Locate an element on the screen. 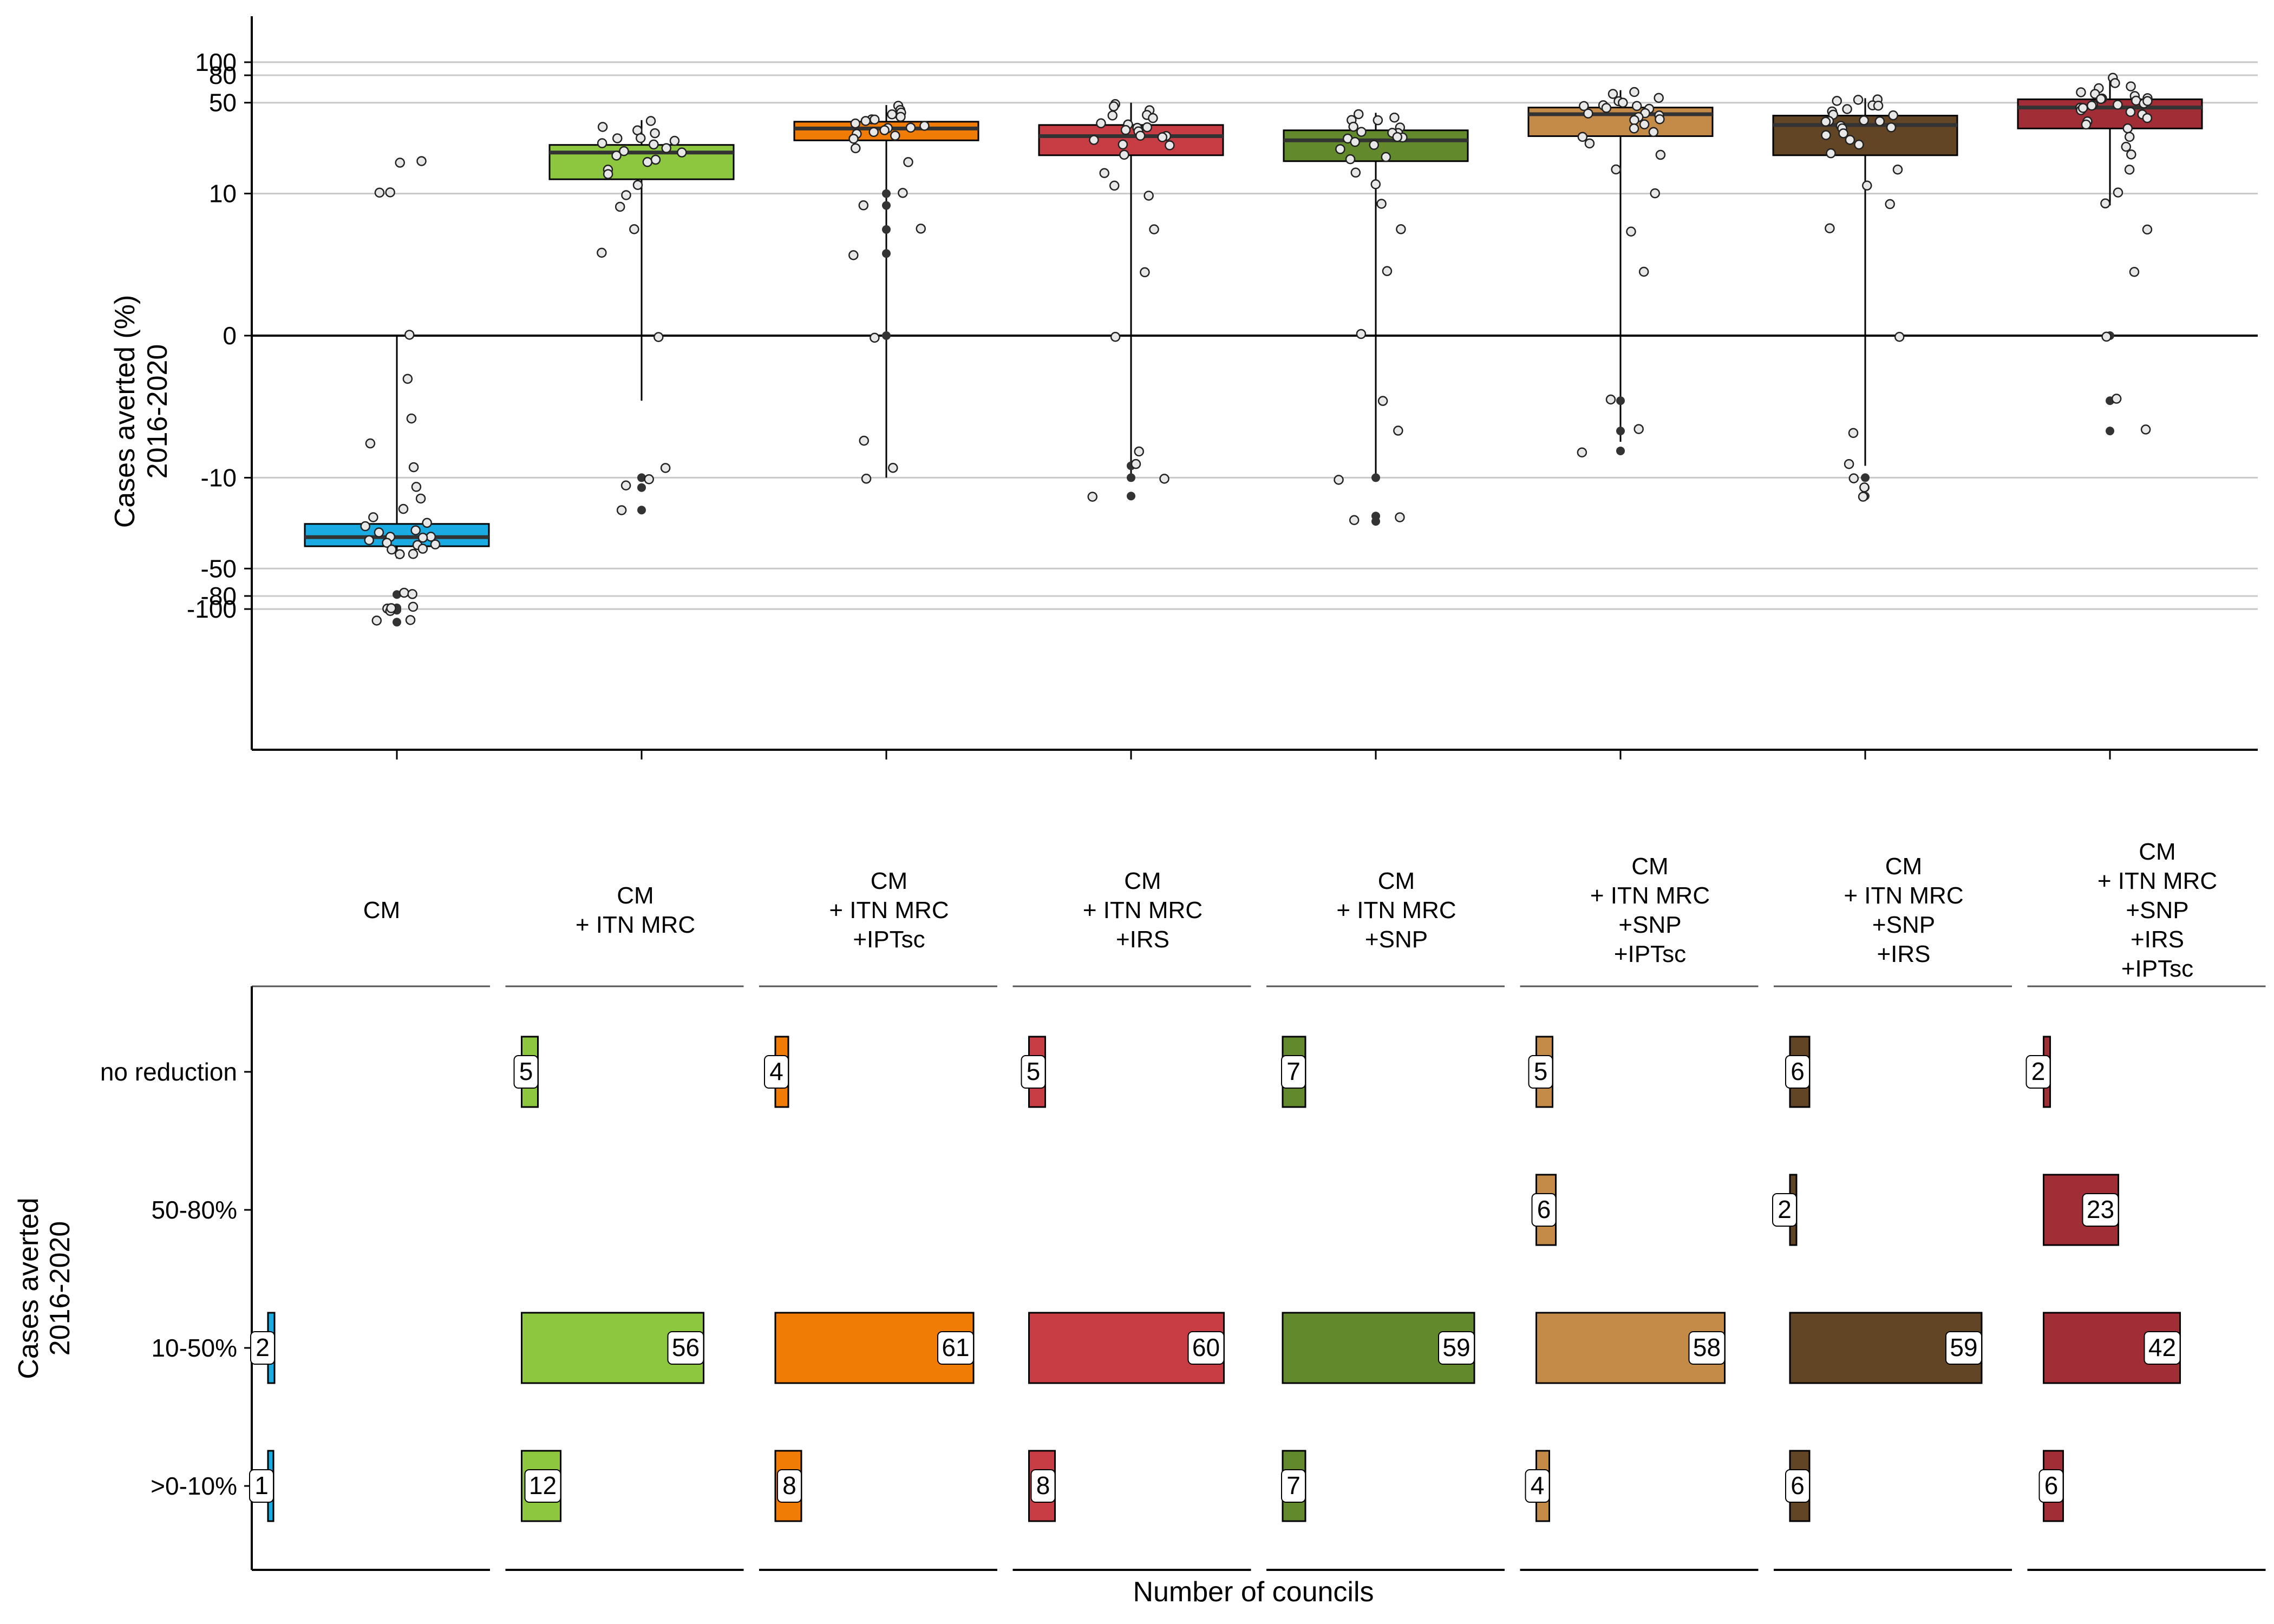  box is located at coordinates (2110, 114).